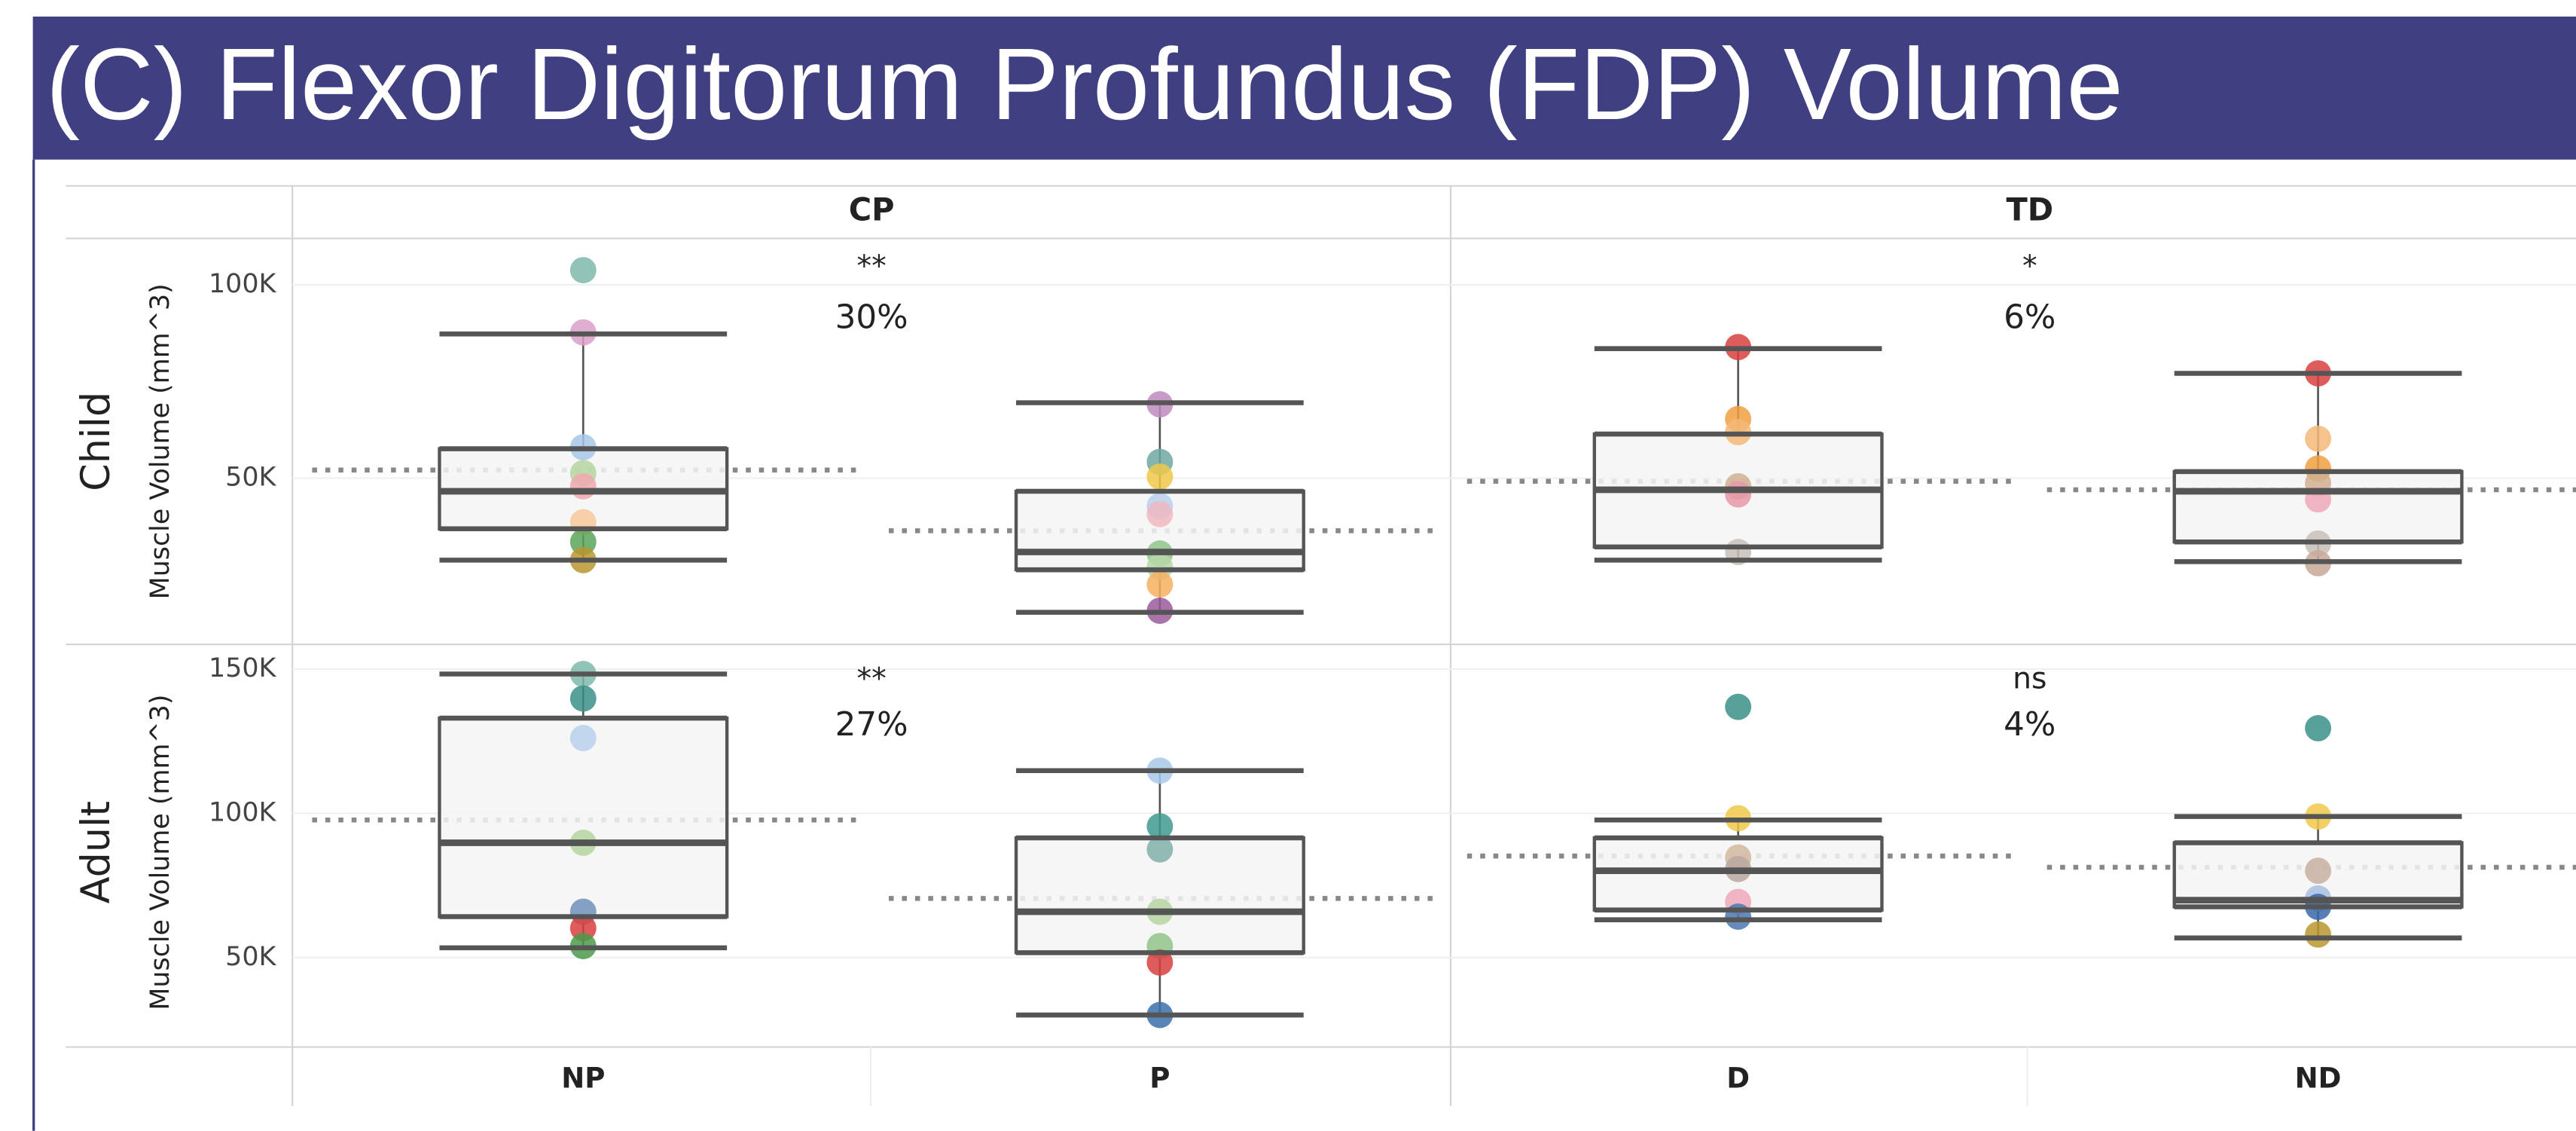  I want to click on percent-label: 27%, so click(872, 725).